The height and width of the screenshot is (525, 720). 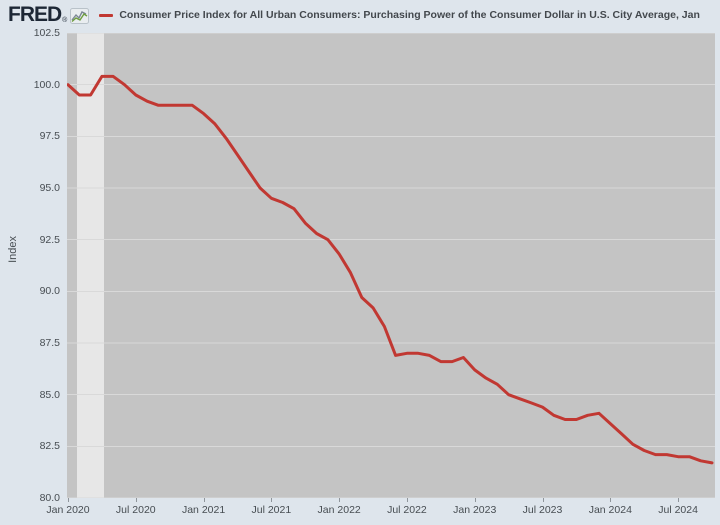 I want to click on y-tick-label: 82.5, so click(x=49, y=446).